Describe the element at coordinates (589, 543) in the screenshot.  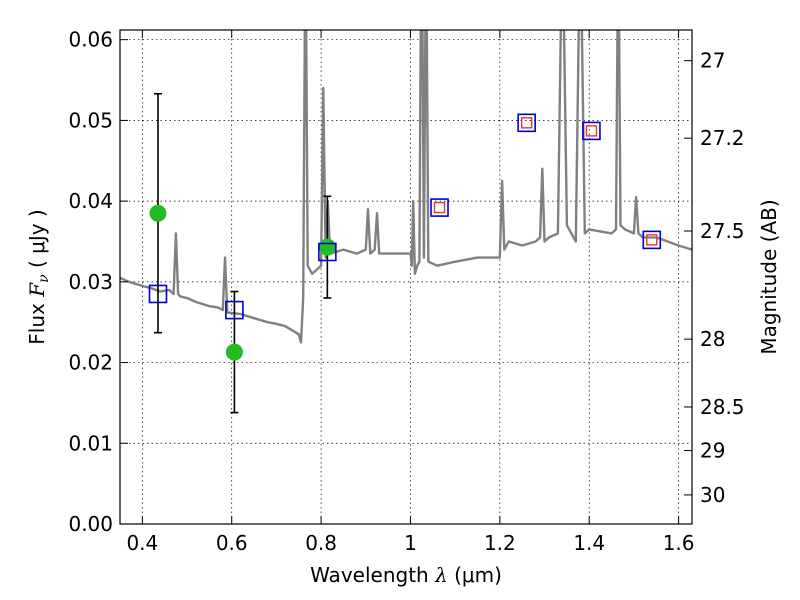
I see `x-tick-label: 1.4` at that location.